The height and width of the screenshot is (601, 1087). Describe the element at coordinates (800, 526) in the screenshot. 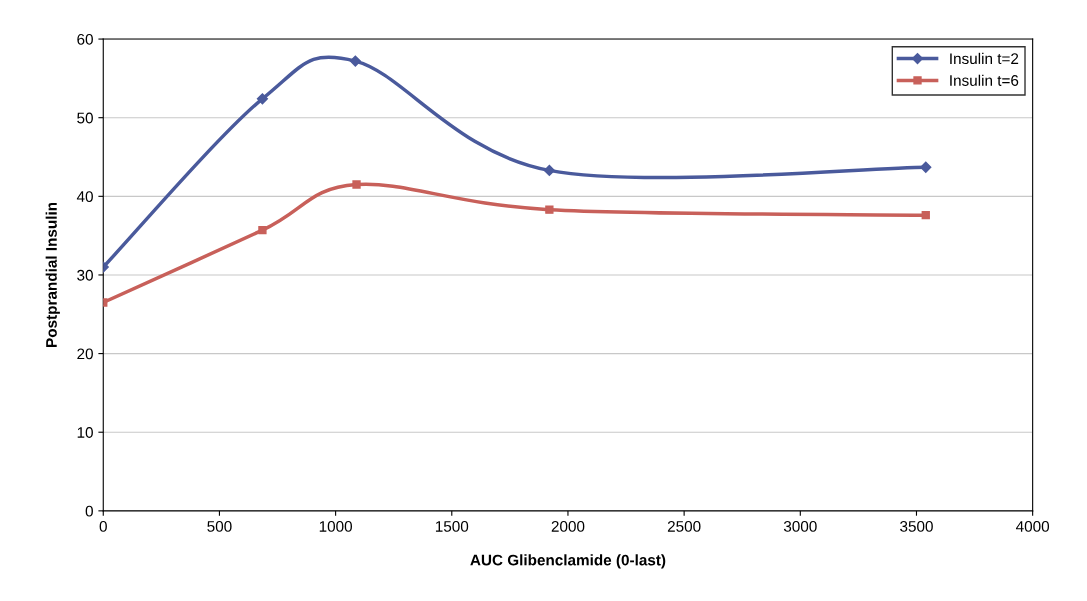

I see `x-tick-label: 3000` at that location.